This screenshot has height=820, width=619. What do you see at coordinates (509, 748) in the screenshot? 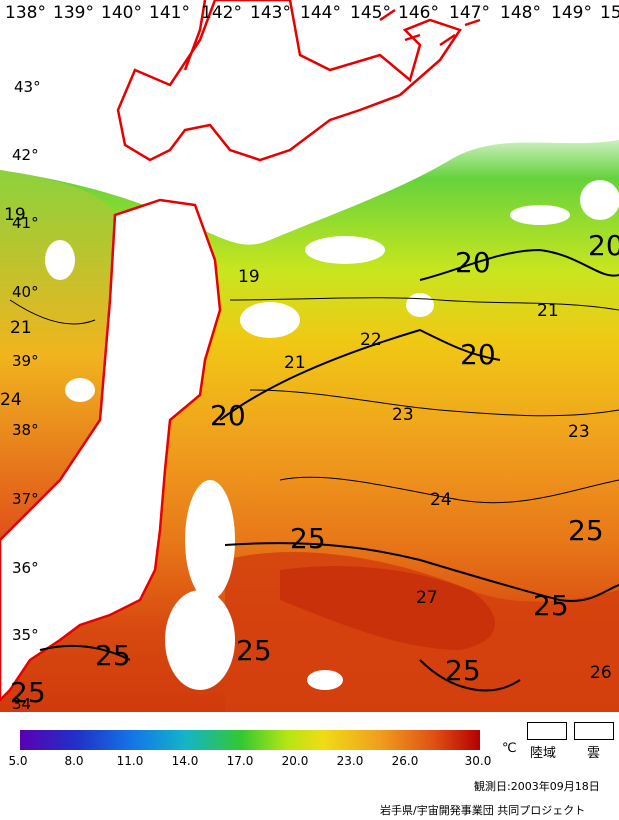
I see `unit-label: ℃` at bounding box center [509, 748].